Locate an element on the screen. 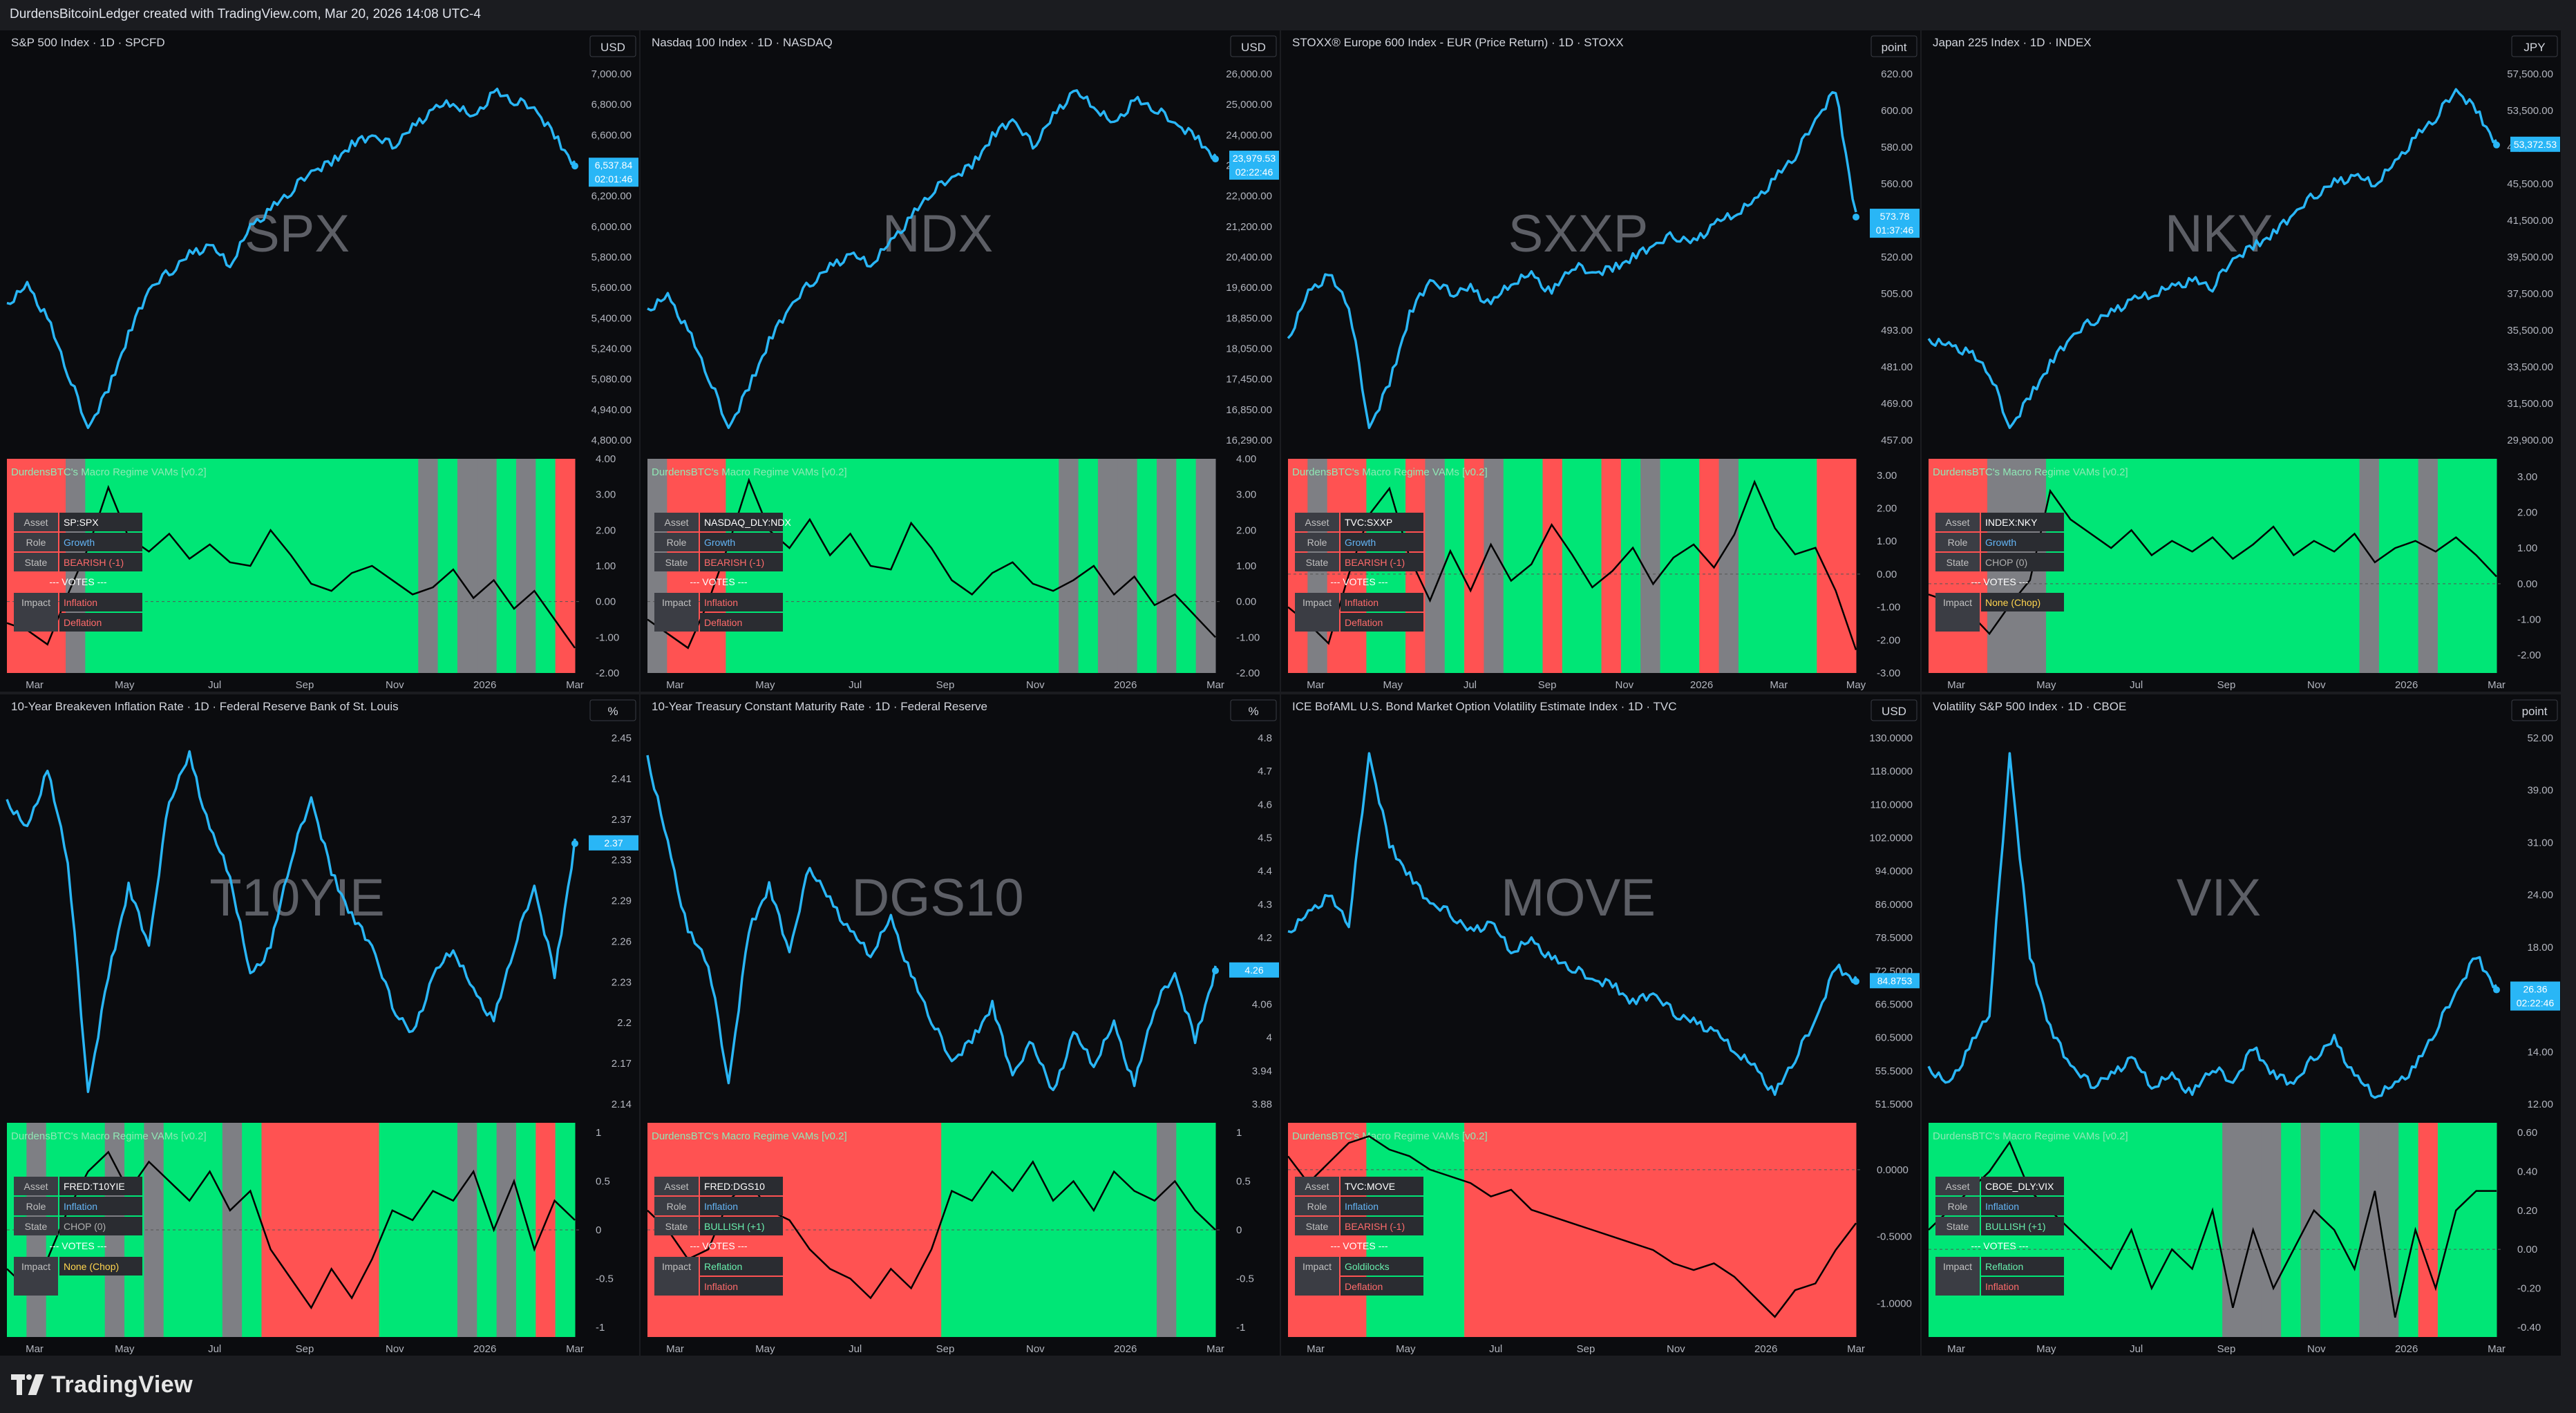 The height and width of the screenshot is (1413, 2576). indicator-tick-label: -3.00 is located at coordinates (1888, 673).